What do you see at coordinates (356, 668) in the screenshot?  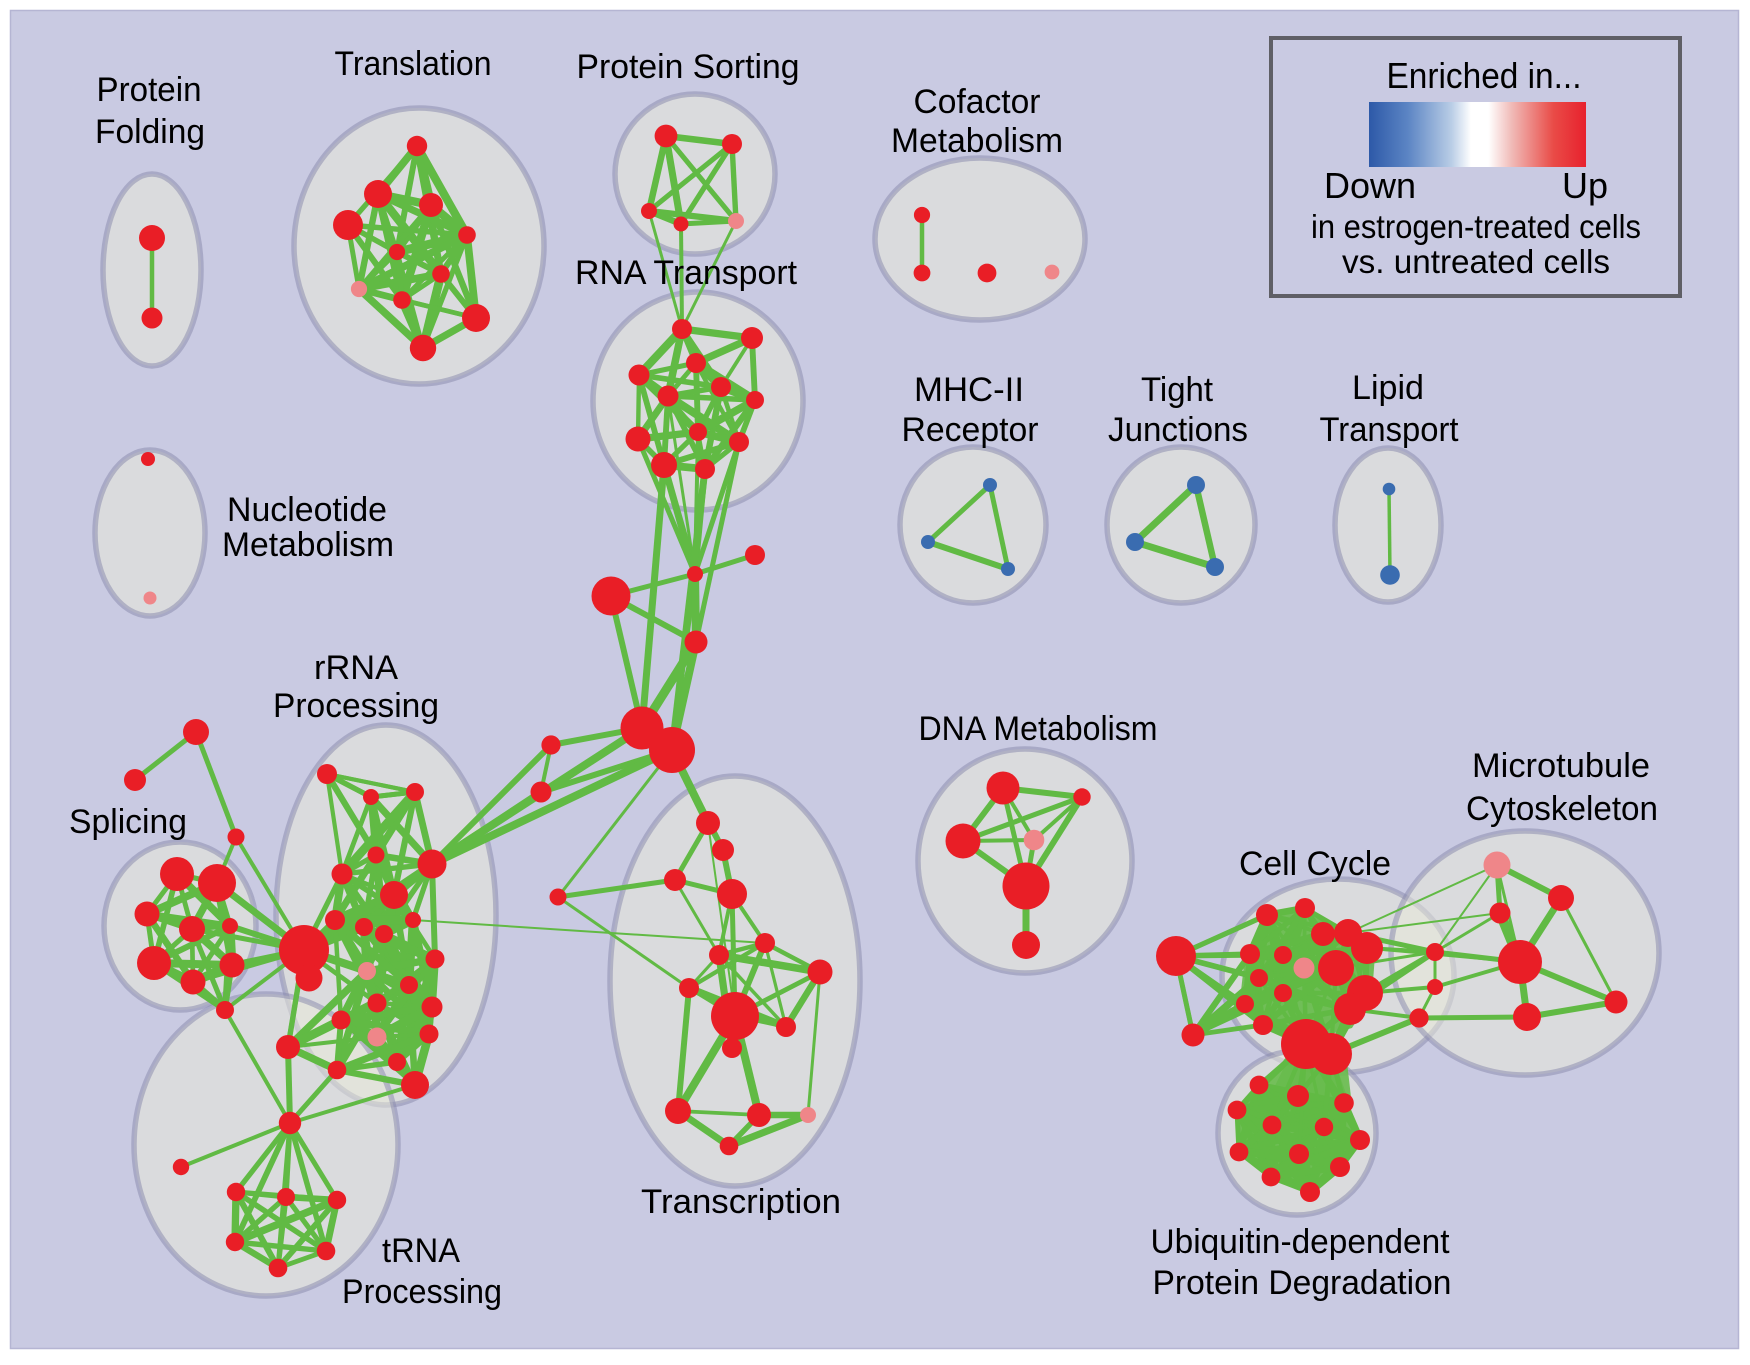 I see `svg-text: rRNA` at bounding box center [356, 668].